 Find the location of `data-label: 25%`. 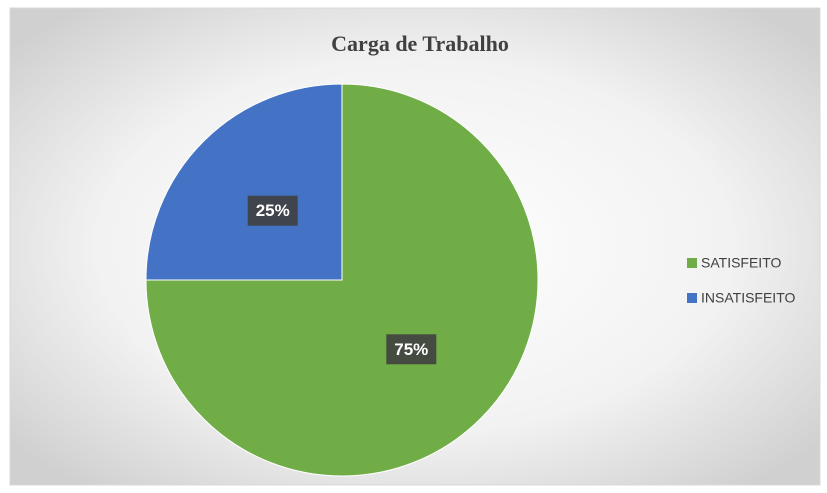

data-label: 25% is located at coordinates (273, 210).